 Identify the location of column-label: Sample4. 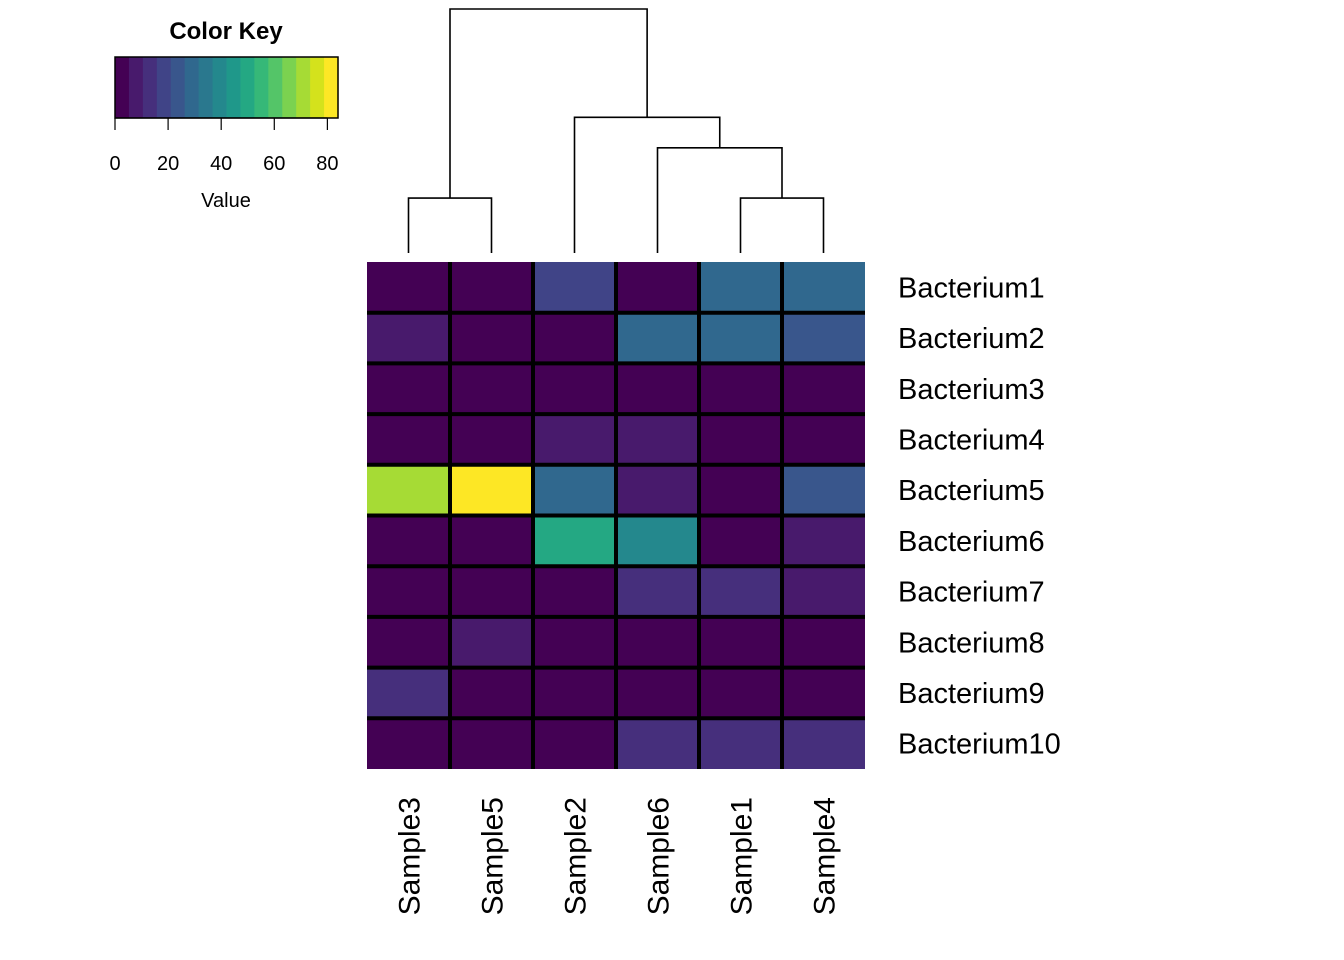
(825, 856).